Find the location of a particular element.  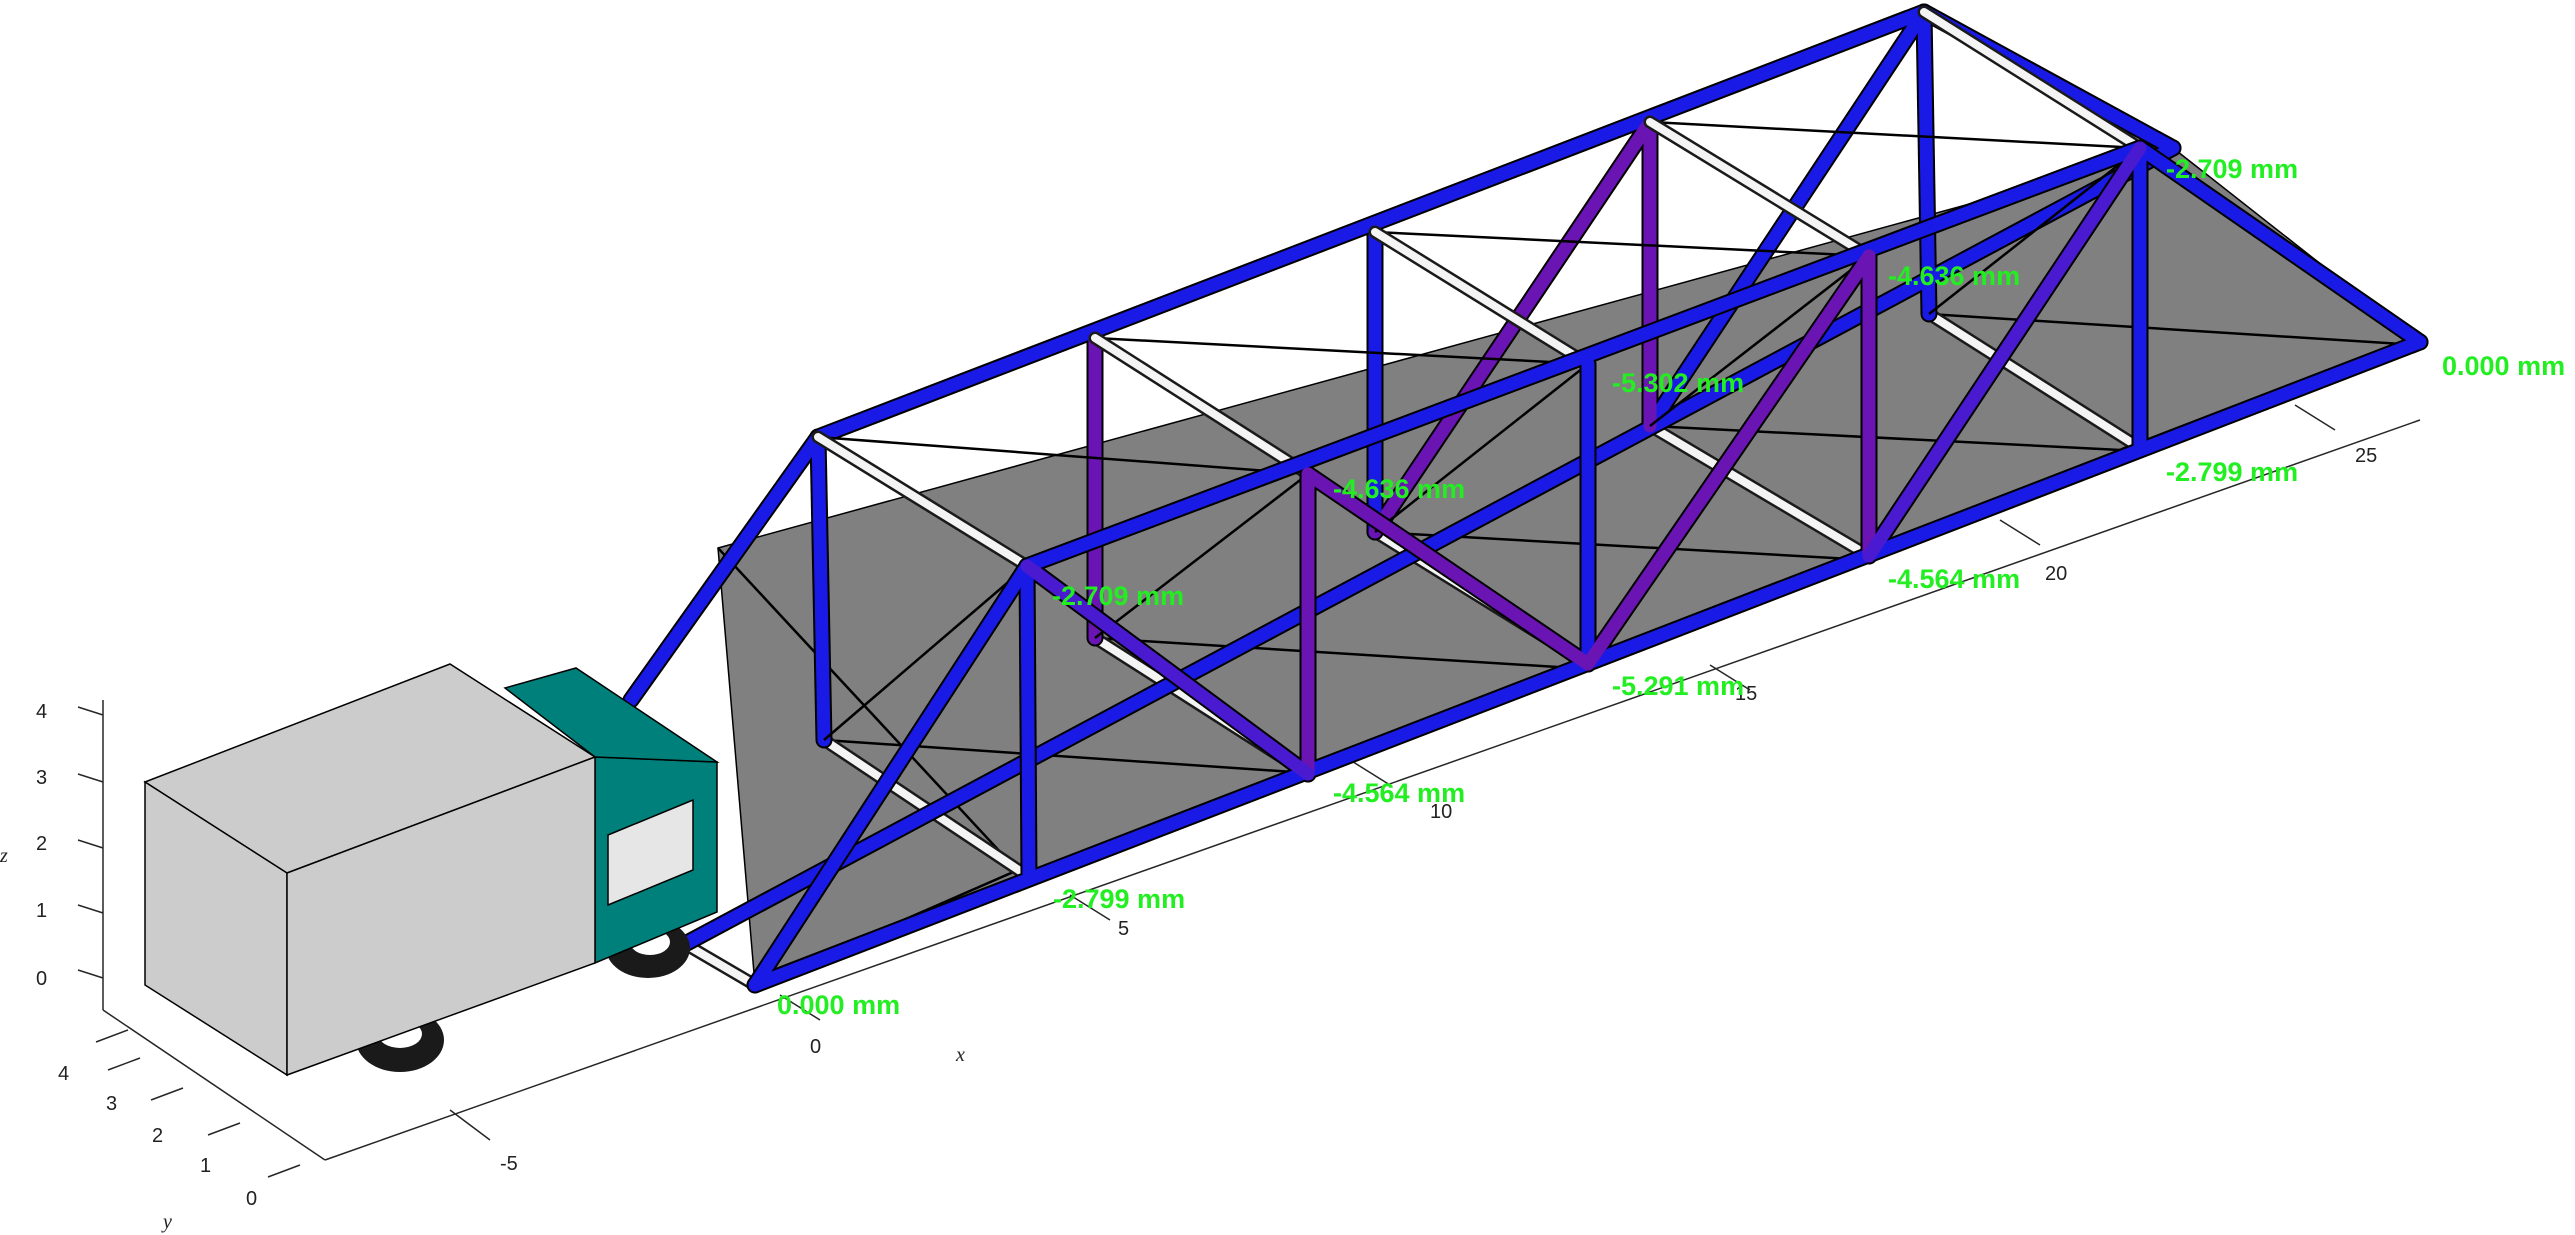

y-tick-2: 2 is located at coordinates (157, 1136).